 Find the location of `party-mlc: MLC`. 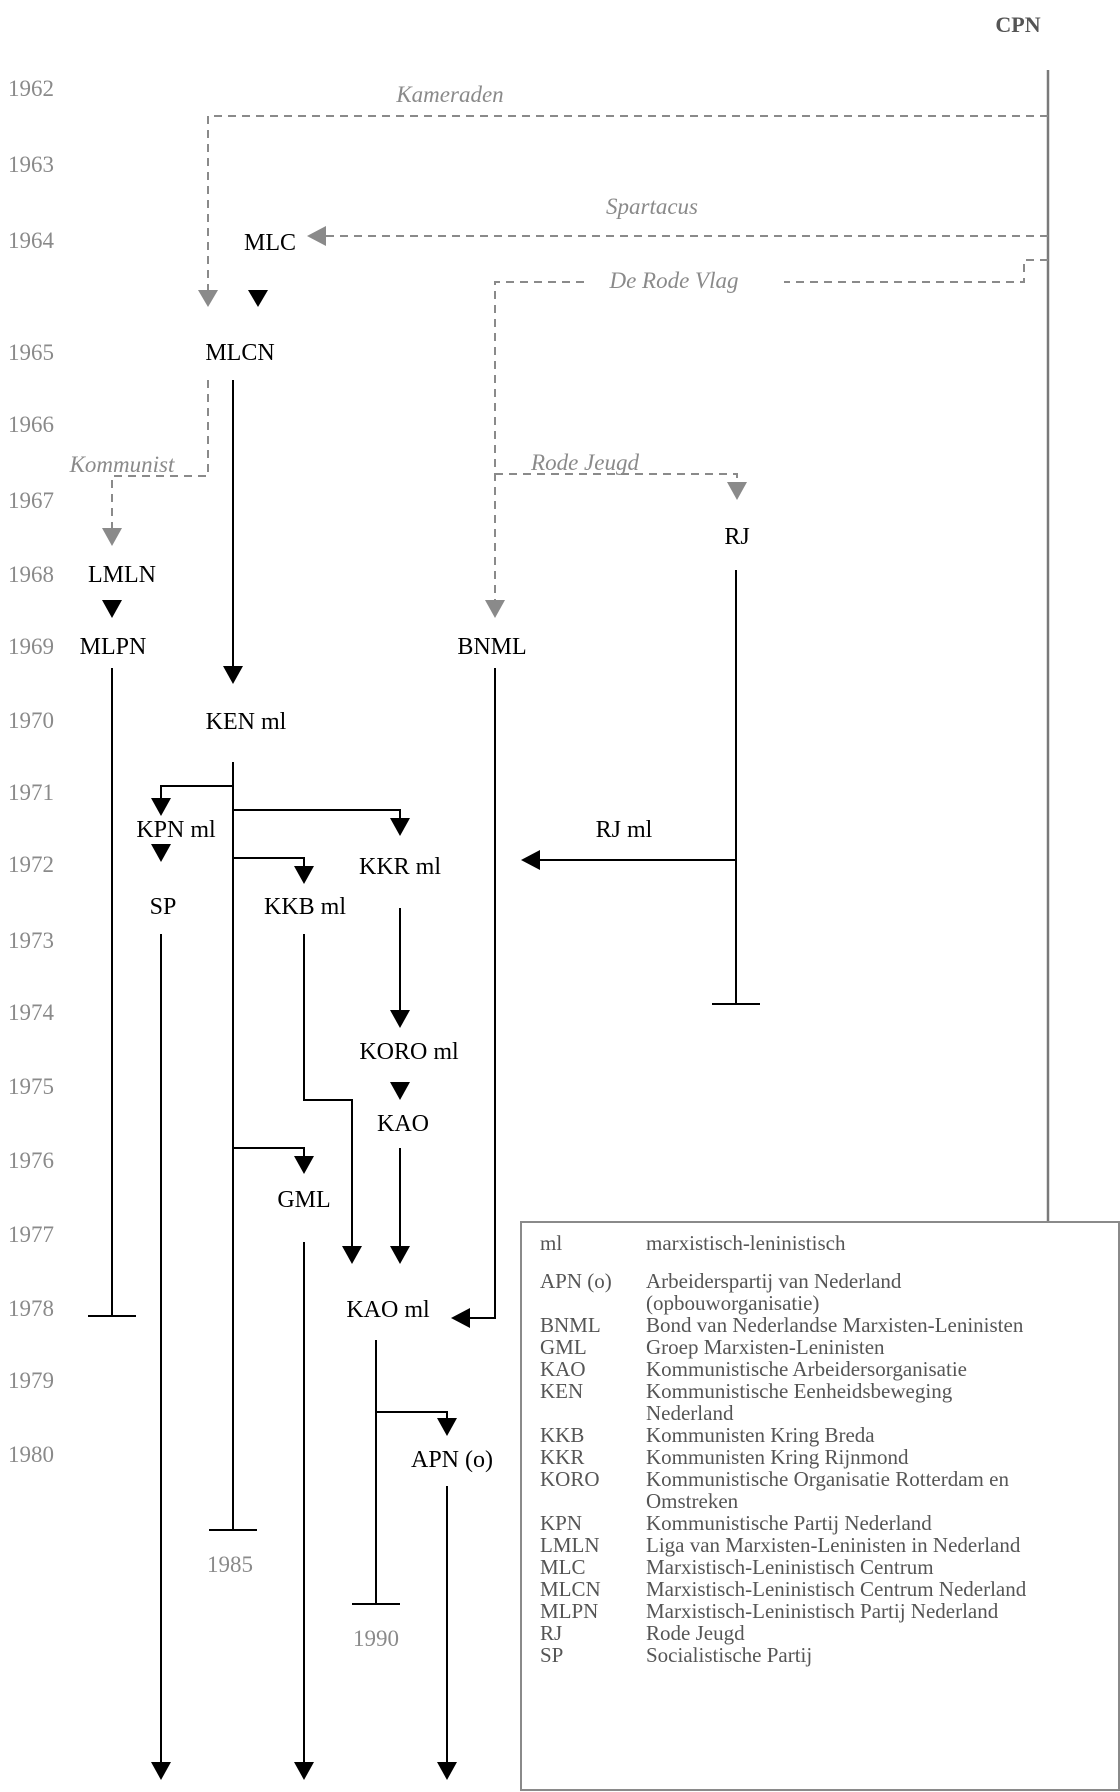

party-mlc: MLC is located at coordinates (270, 243).